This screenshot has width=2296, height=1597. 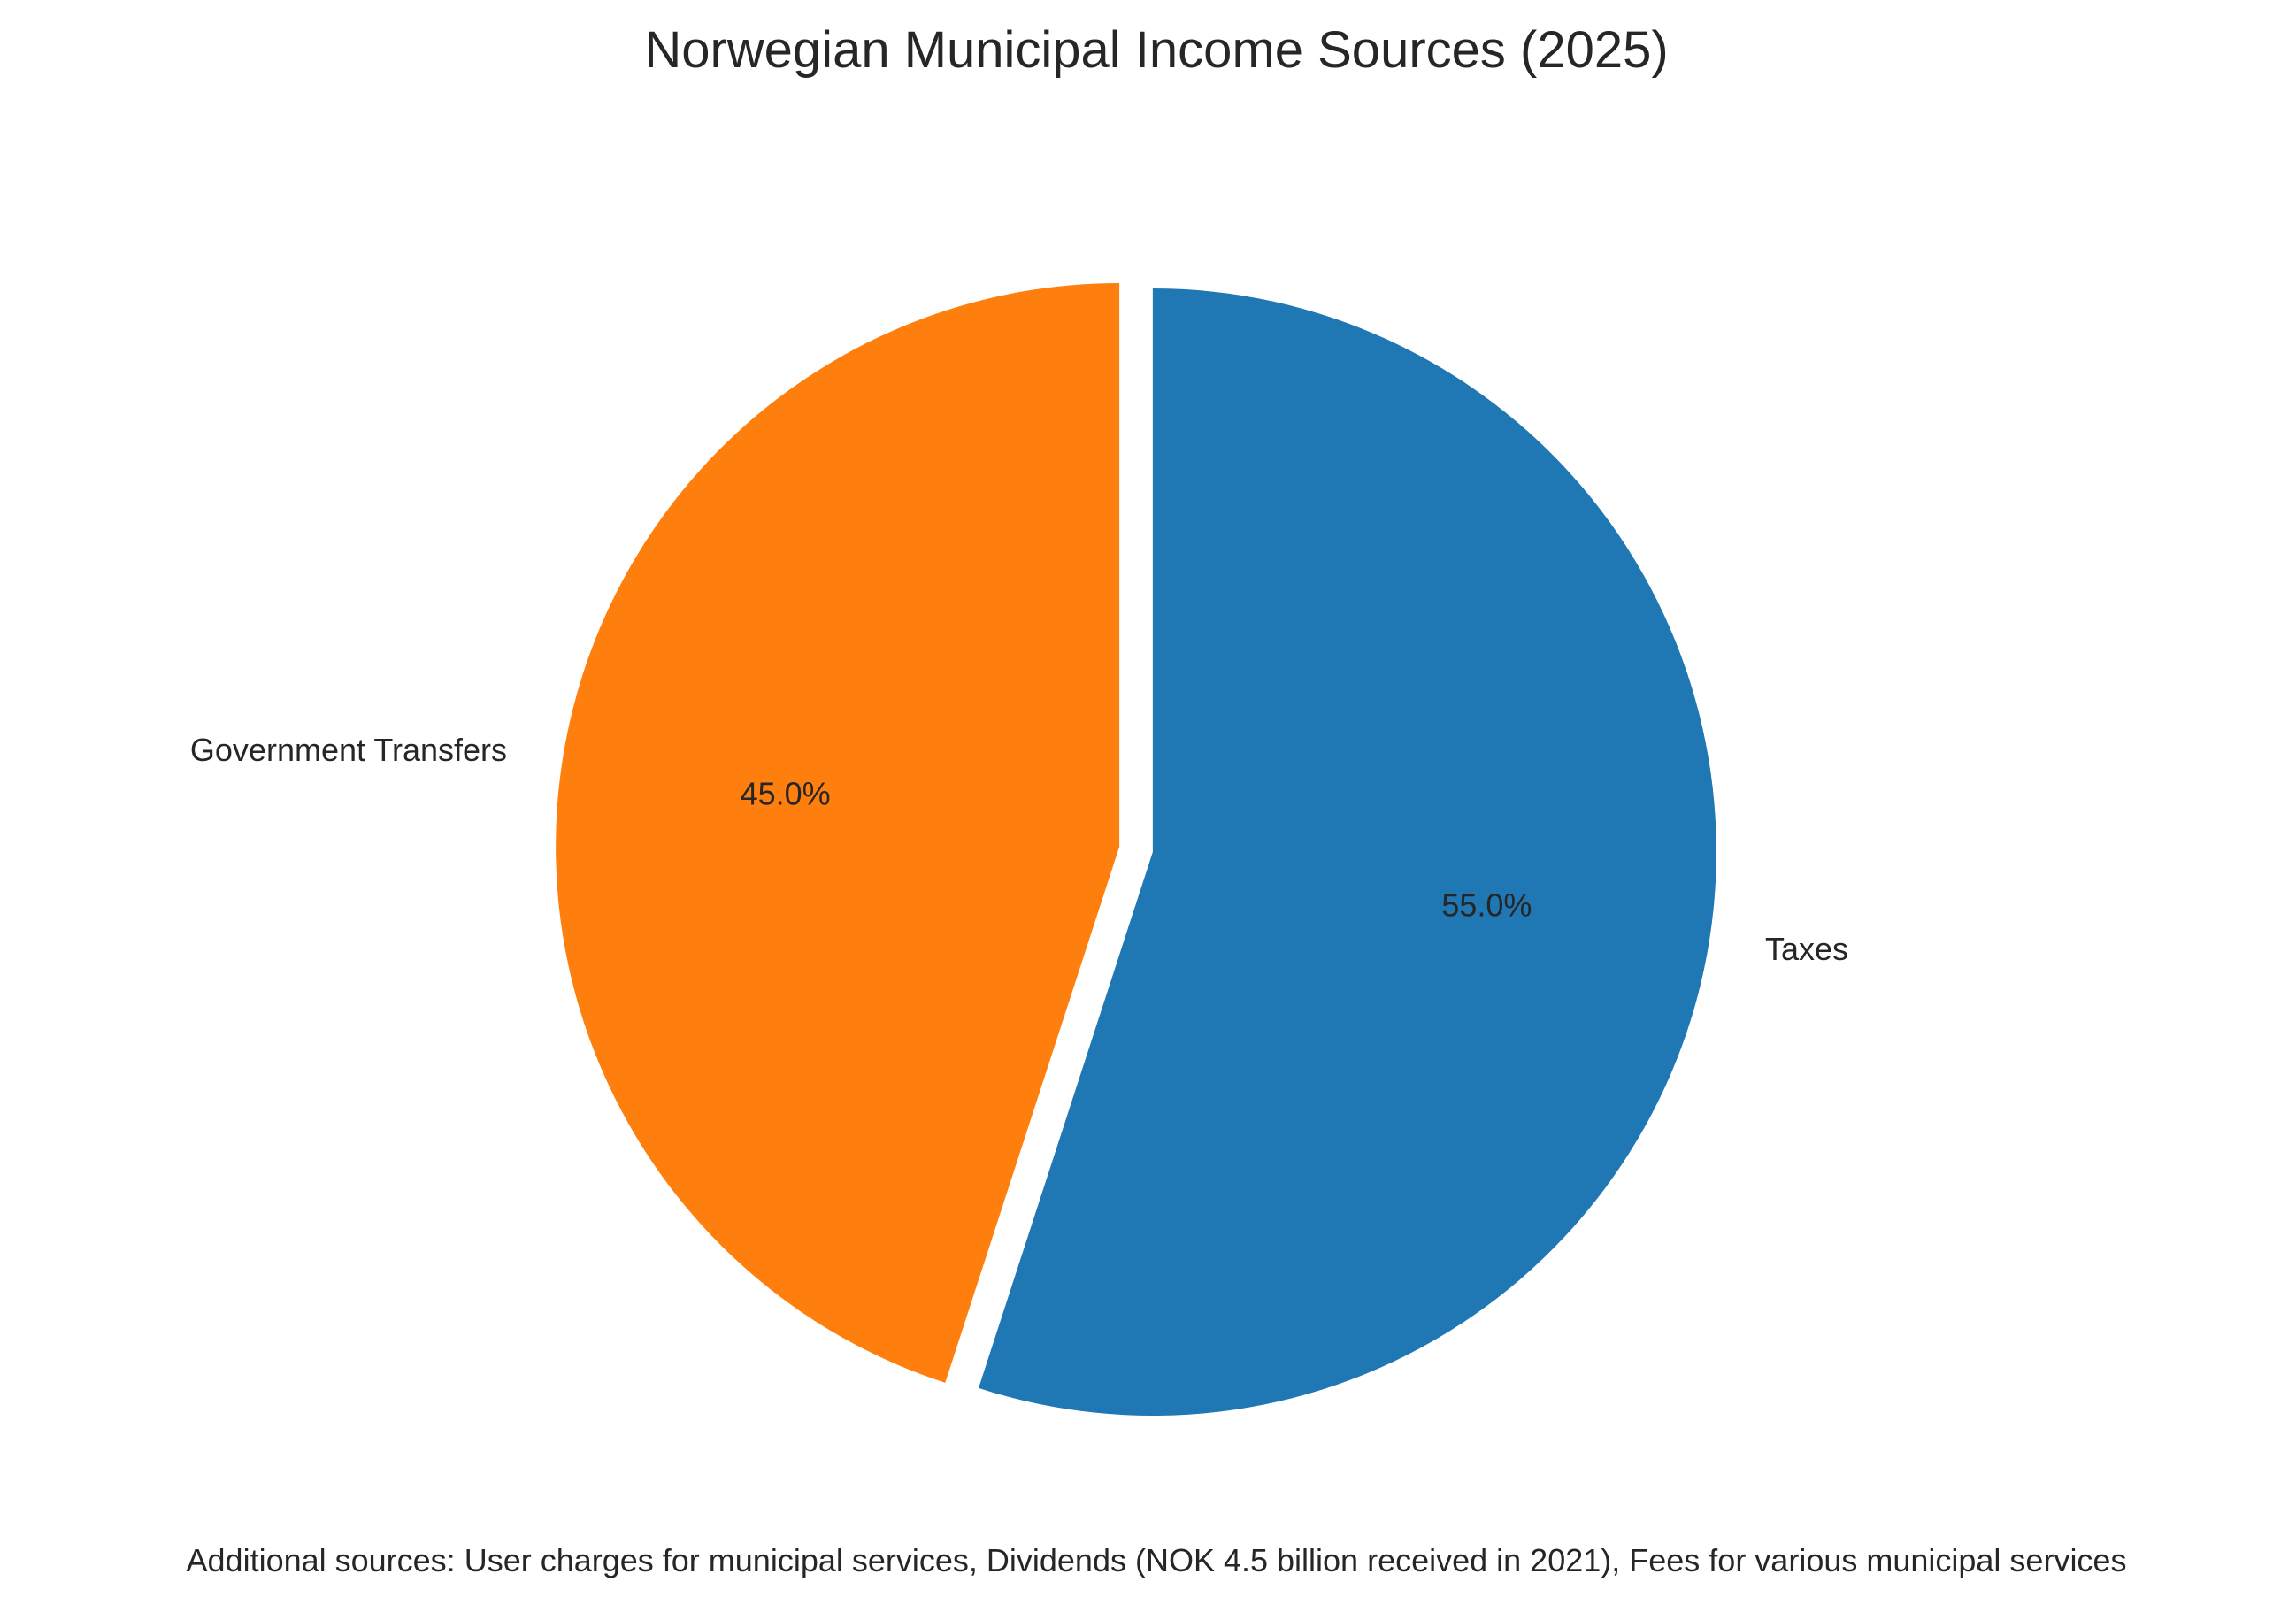 What do you see at coordinates (1486, 905) in the screenshot?
I see `pie-percent-label: 55.0%` at bounding box center [1486, 905].